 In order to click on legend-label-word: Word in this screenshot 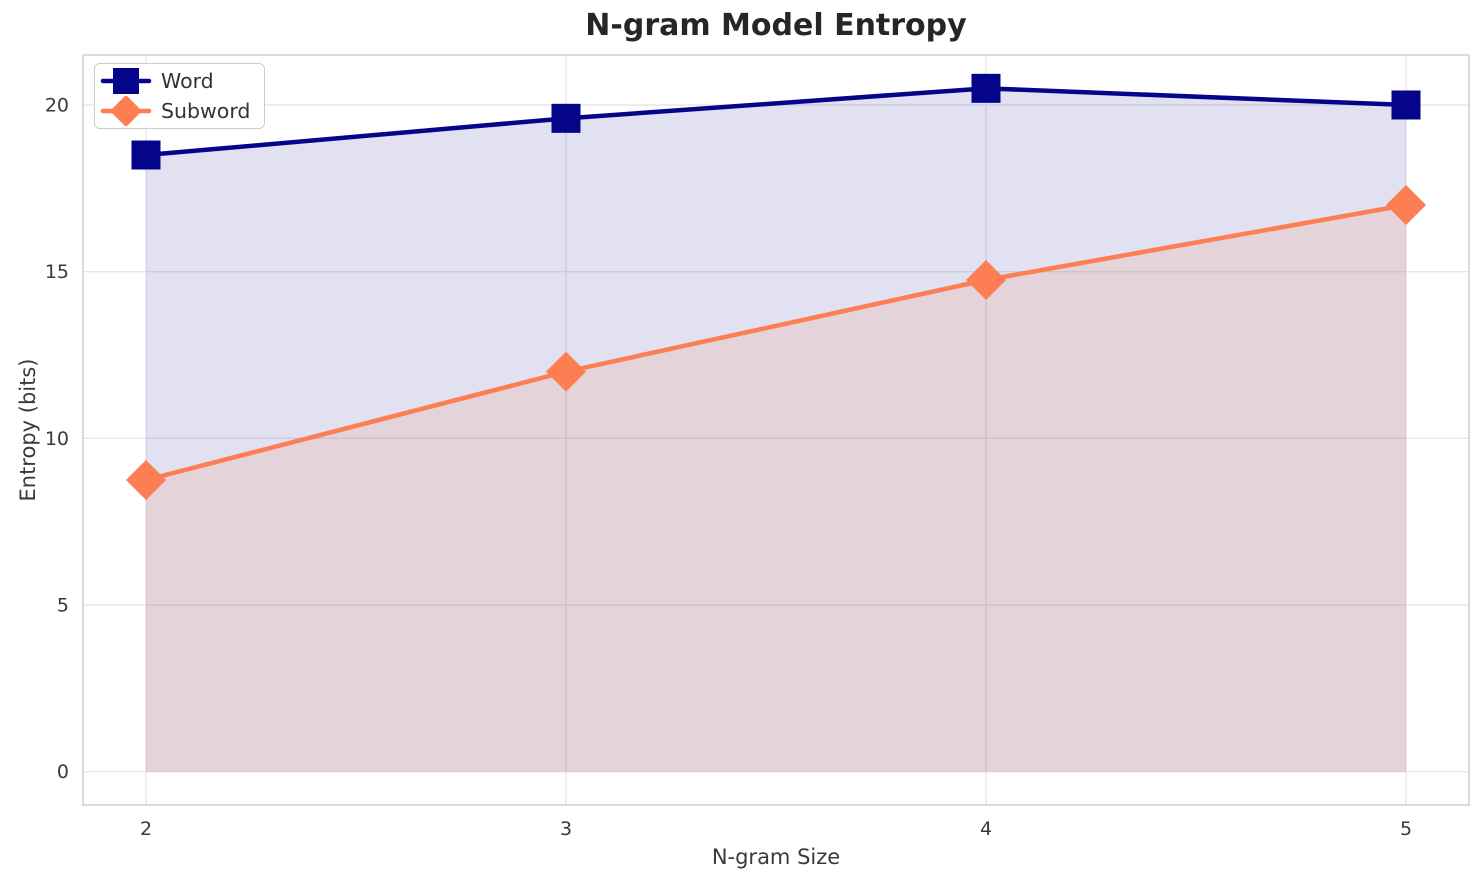, I will do `click(187, 81)`.